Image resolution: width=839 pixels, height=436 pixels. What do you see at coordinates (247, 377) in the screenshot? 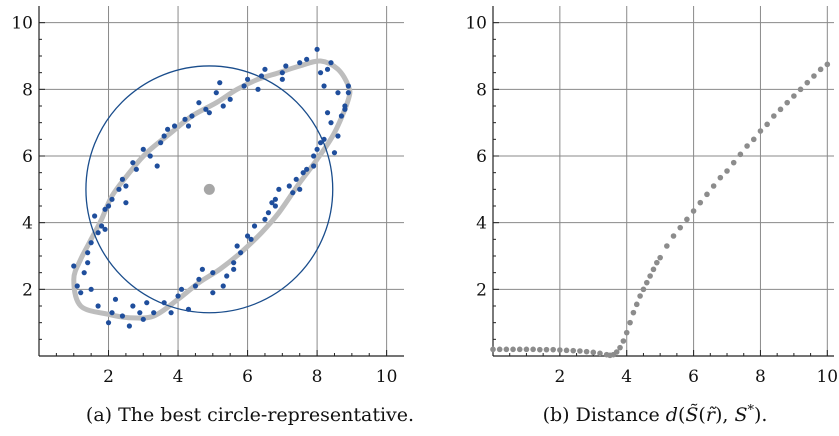
I see `x-tick-label: 6` at bounding box center [247, 377].